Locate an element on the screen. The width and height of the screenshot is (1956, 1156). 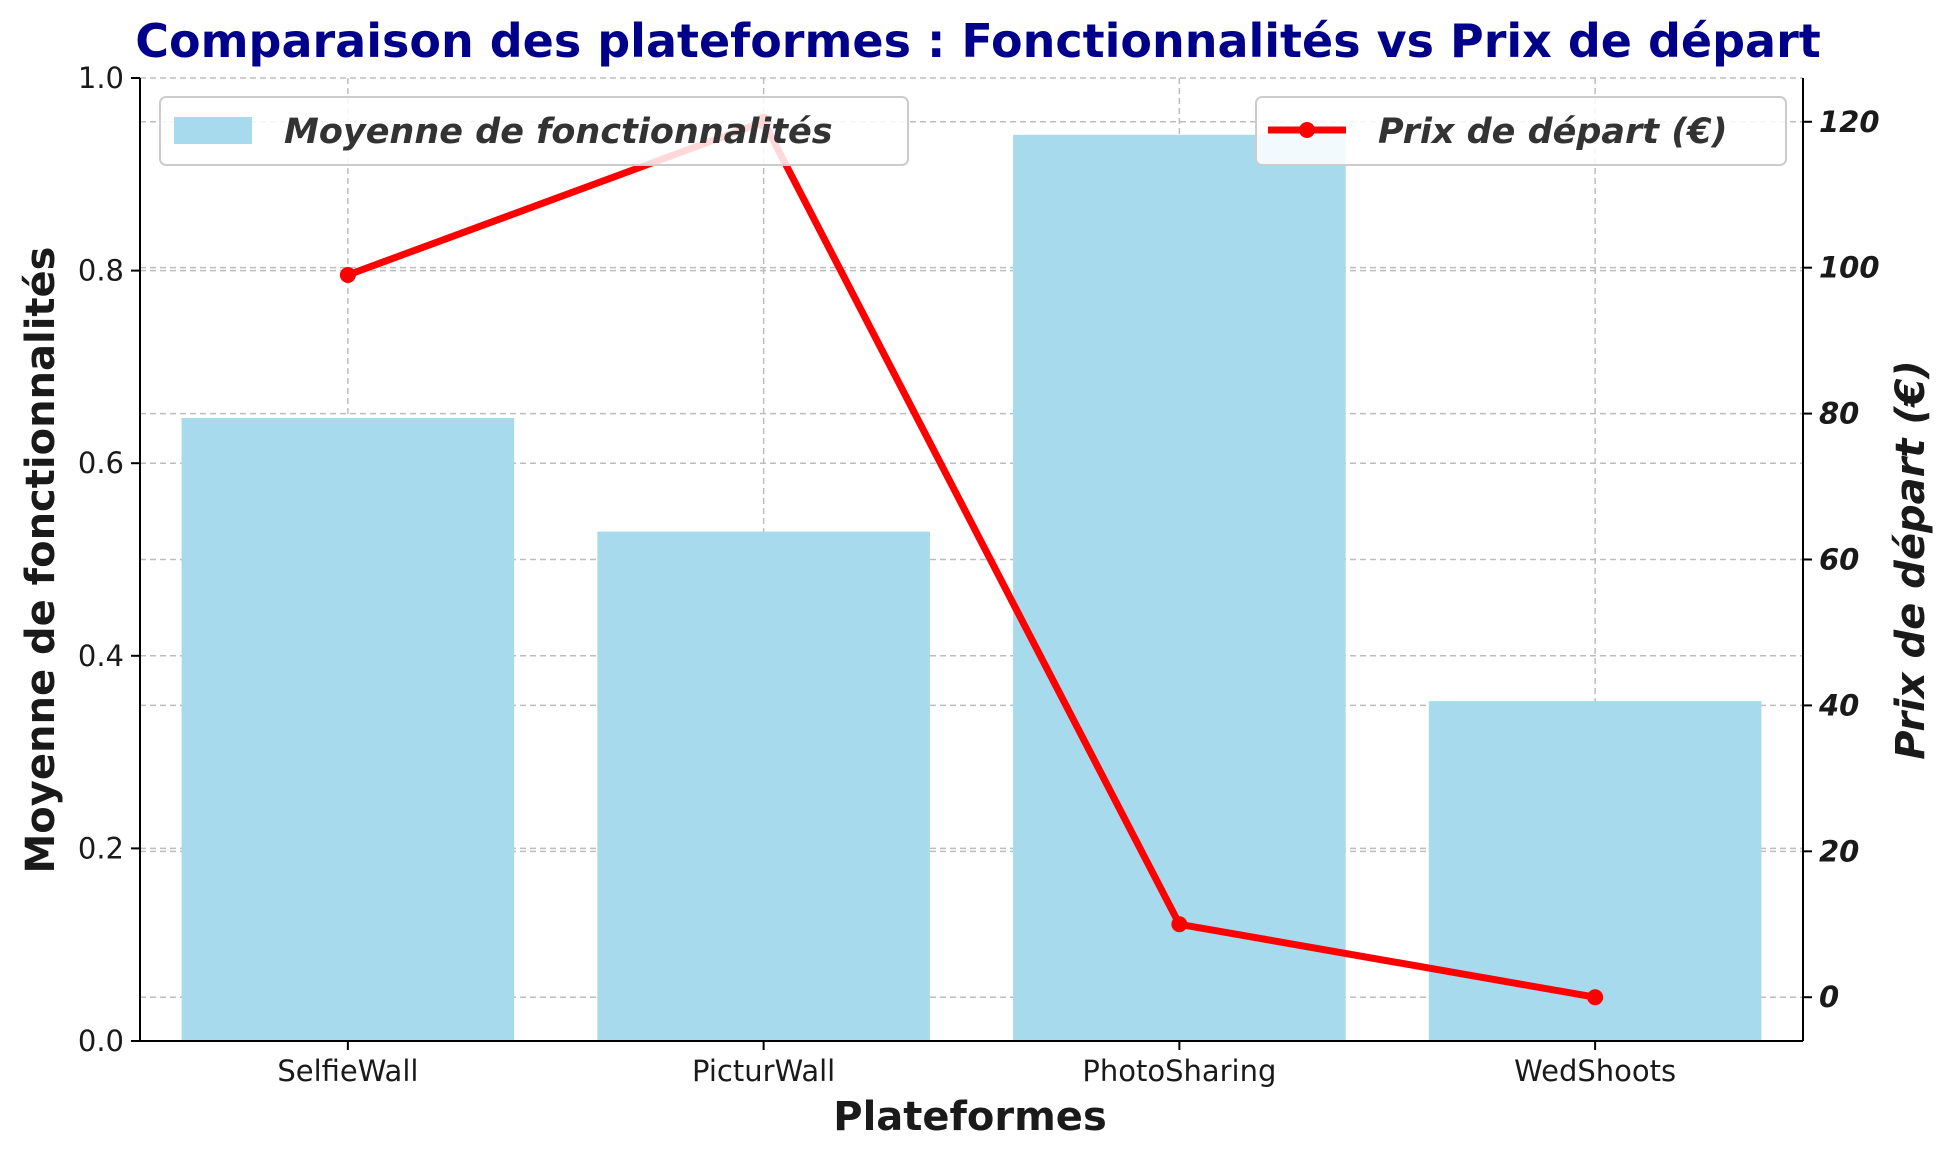
price-point-photosharing is located at coordinates (1179, 924).